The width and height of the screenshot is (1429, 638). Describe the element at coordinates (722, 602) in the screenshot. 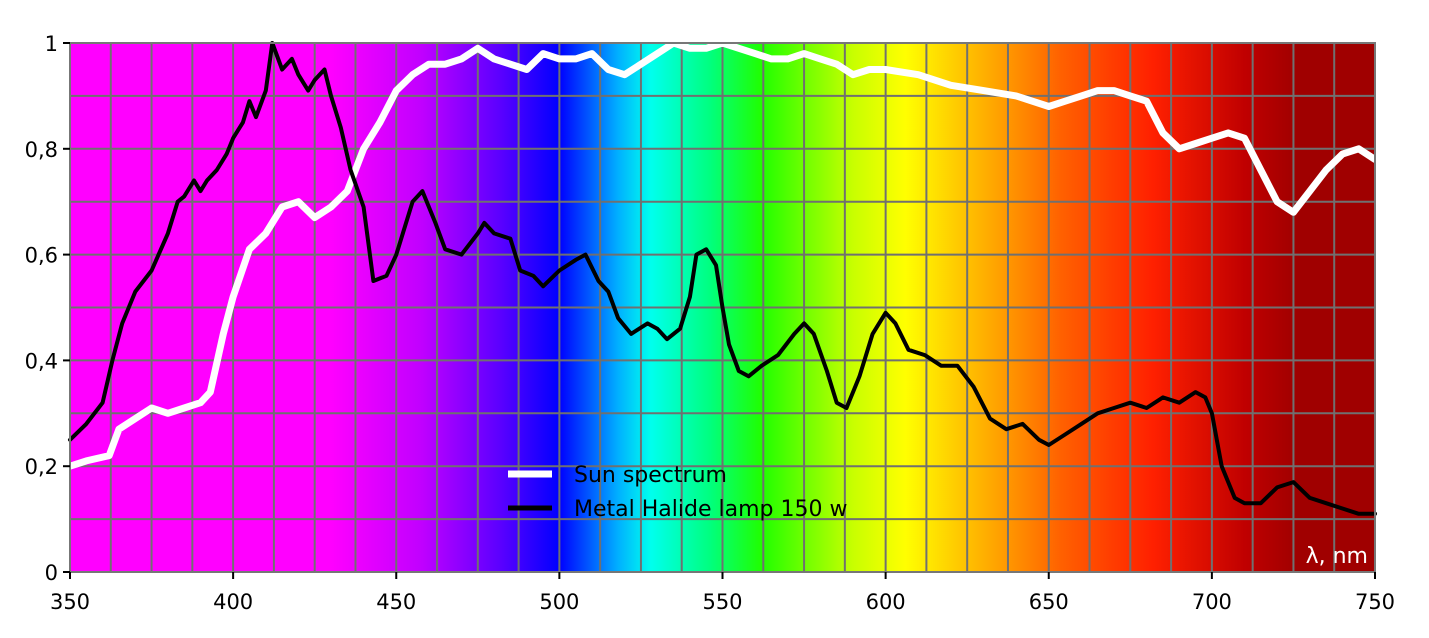

I see `x-tick-label: 550` at that location.